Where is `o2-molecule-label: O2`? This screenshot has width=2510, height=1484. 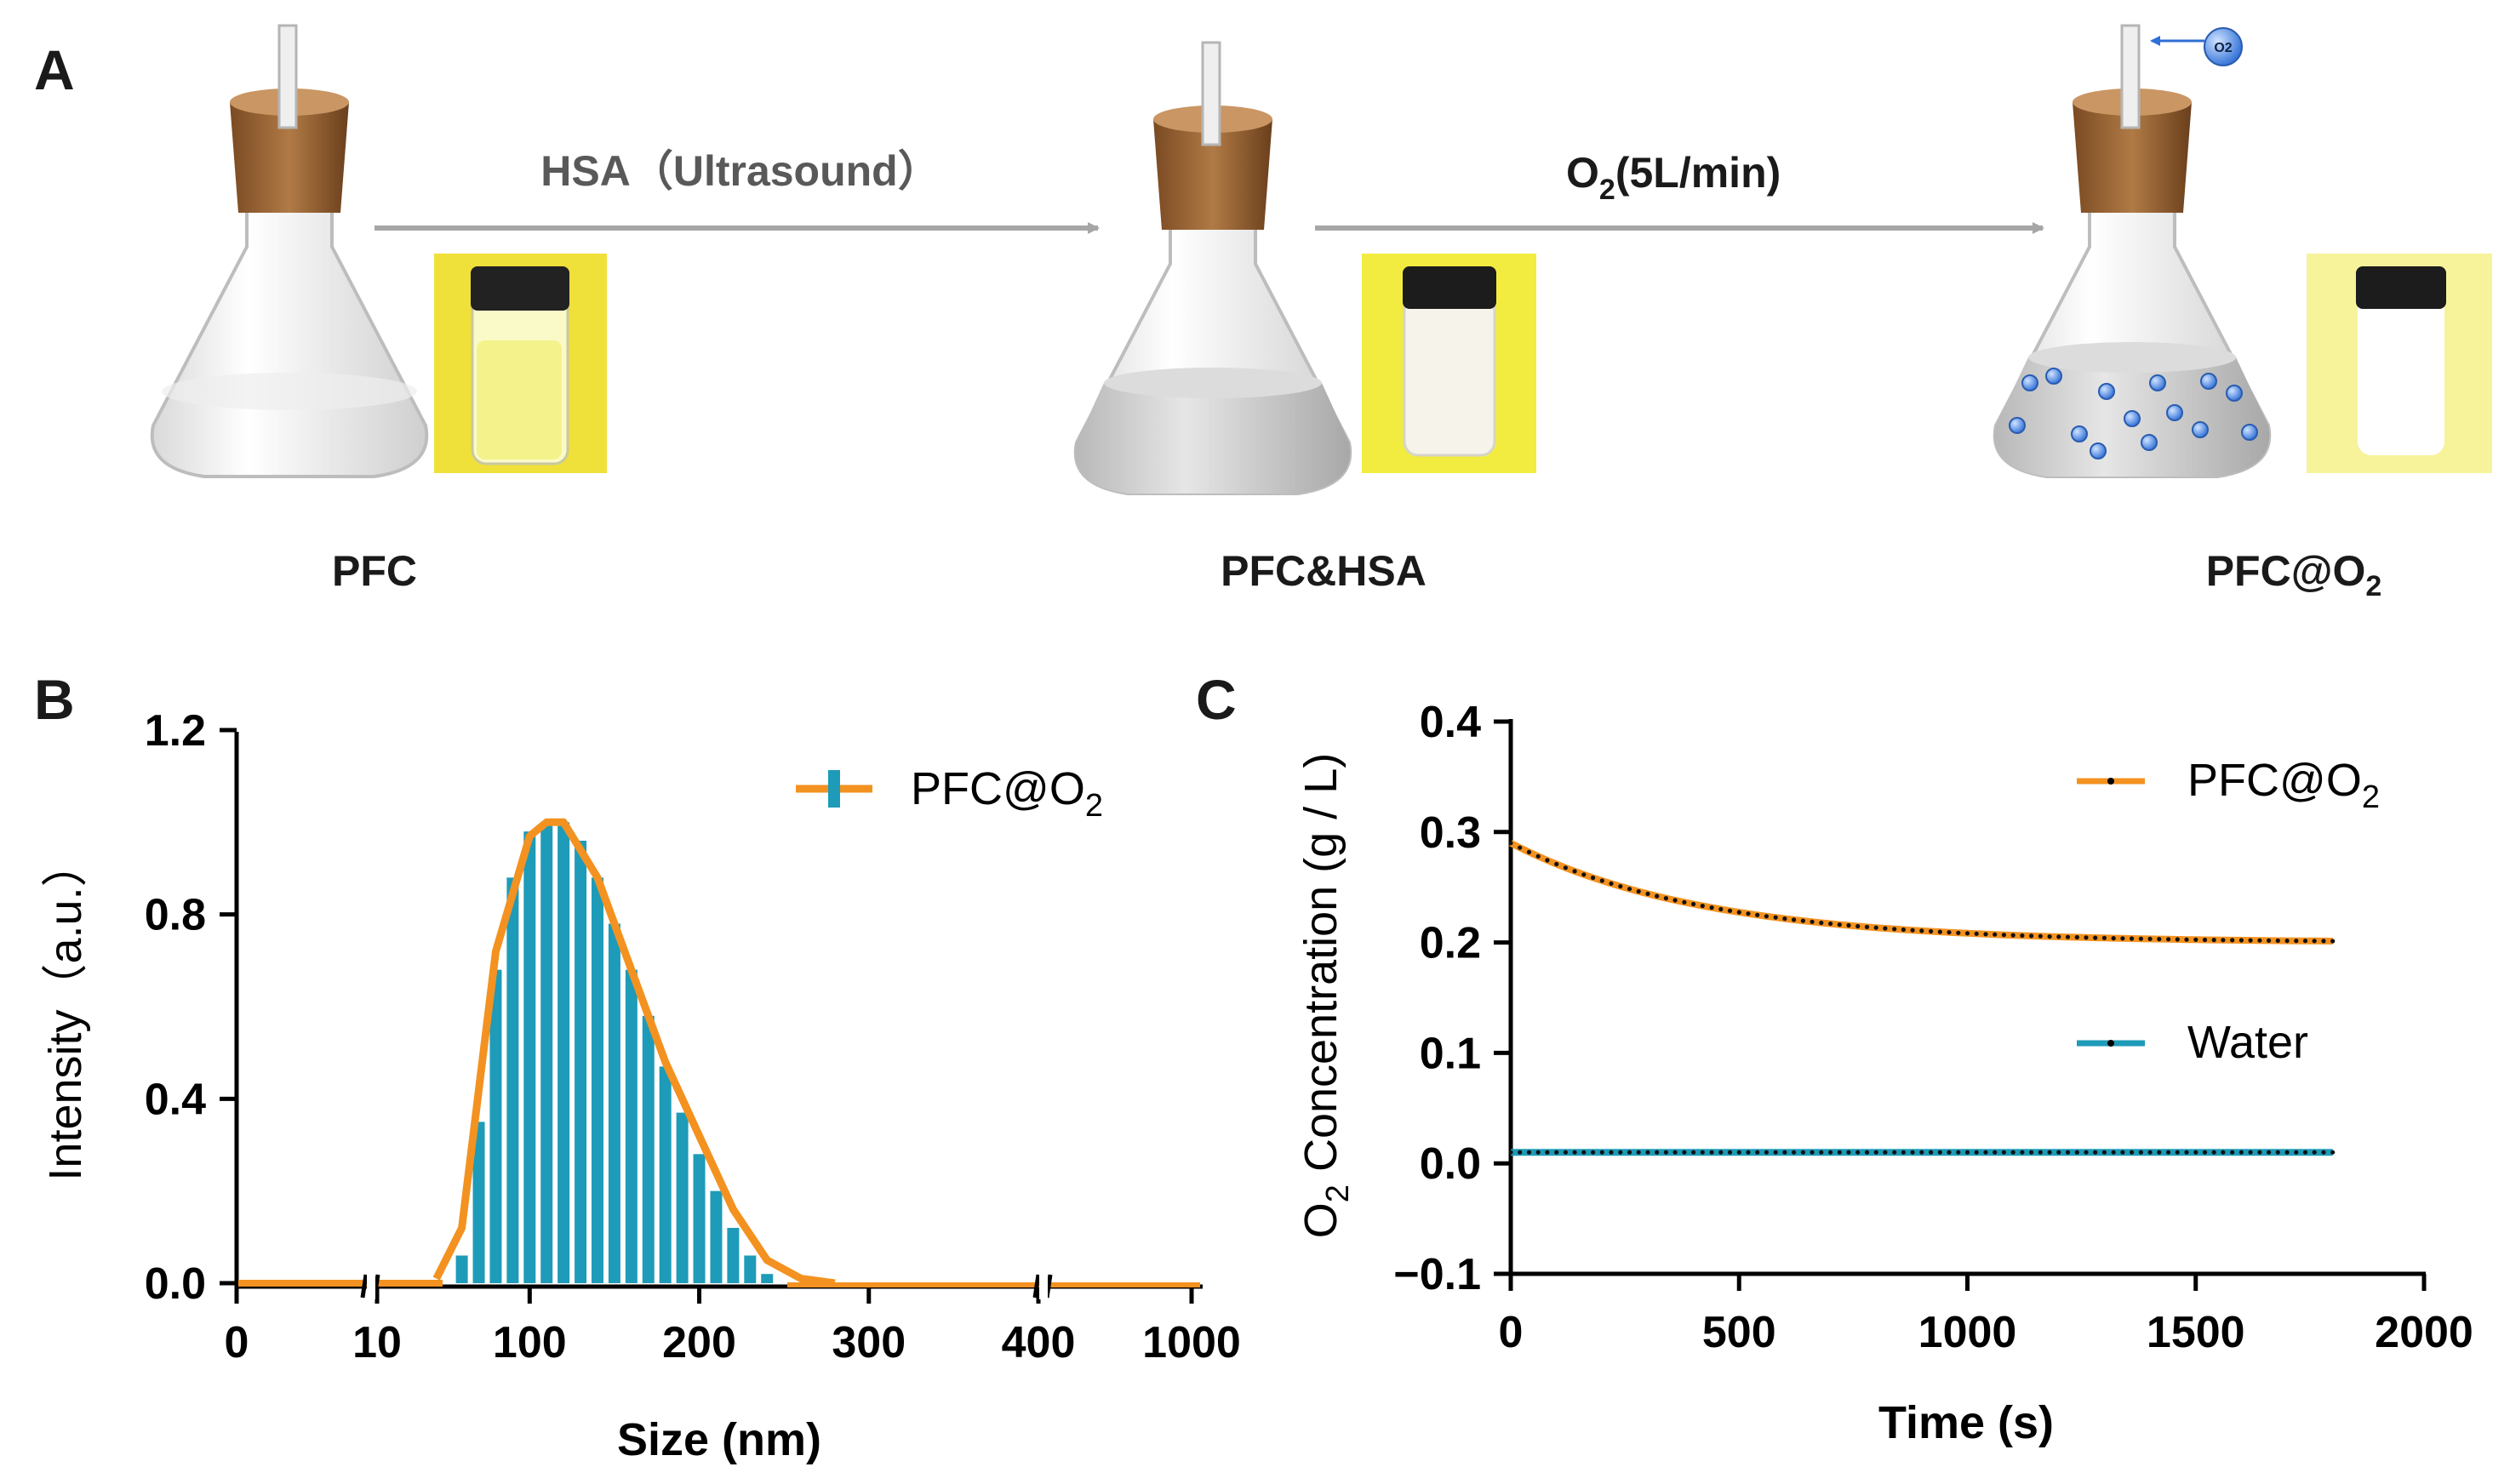 o2-molecule-label: O2 is located at coordinates (2223, 48).